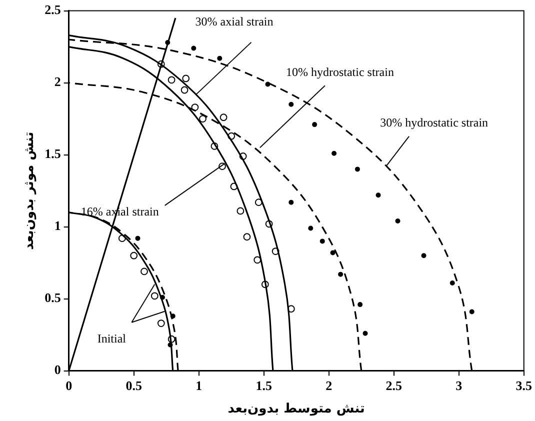 This screenshot has width=535, height=421. Describe the element at coordinates (53, 10) in the screenshot. I see `y-tick-label: 2.5` at that location.